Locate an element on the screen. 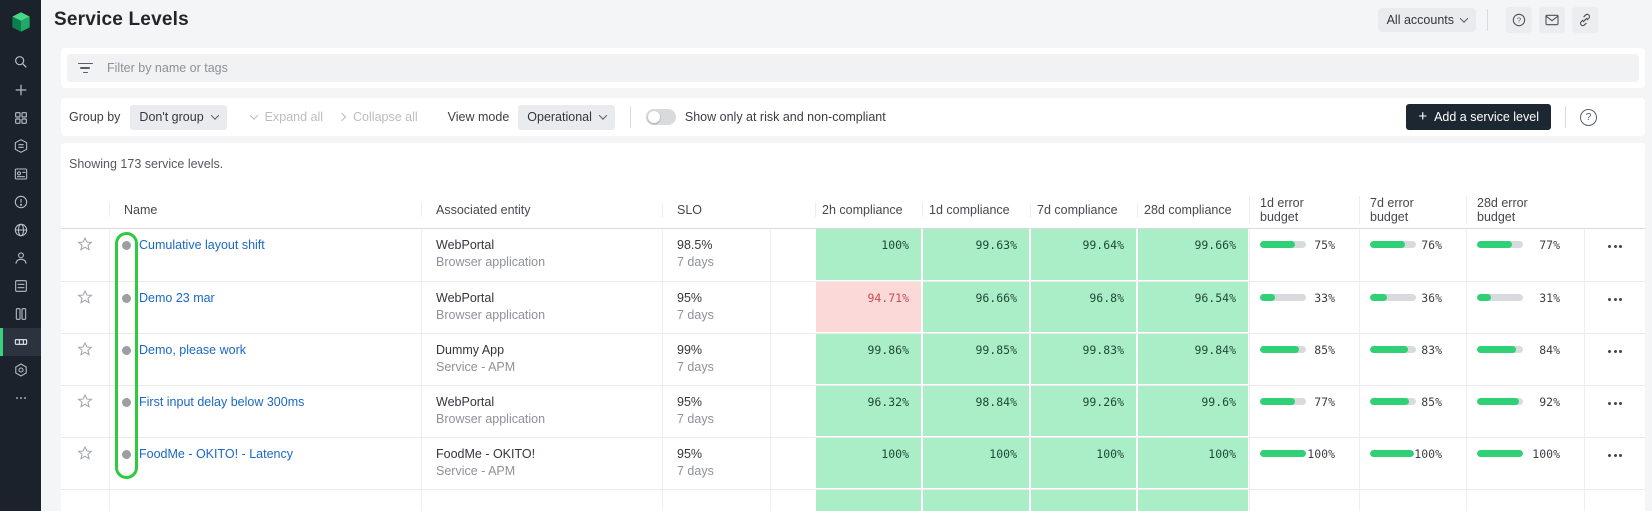 The image size is (1652, 511). toolbar-help-button: ? is located at coordinates (1588, 117).